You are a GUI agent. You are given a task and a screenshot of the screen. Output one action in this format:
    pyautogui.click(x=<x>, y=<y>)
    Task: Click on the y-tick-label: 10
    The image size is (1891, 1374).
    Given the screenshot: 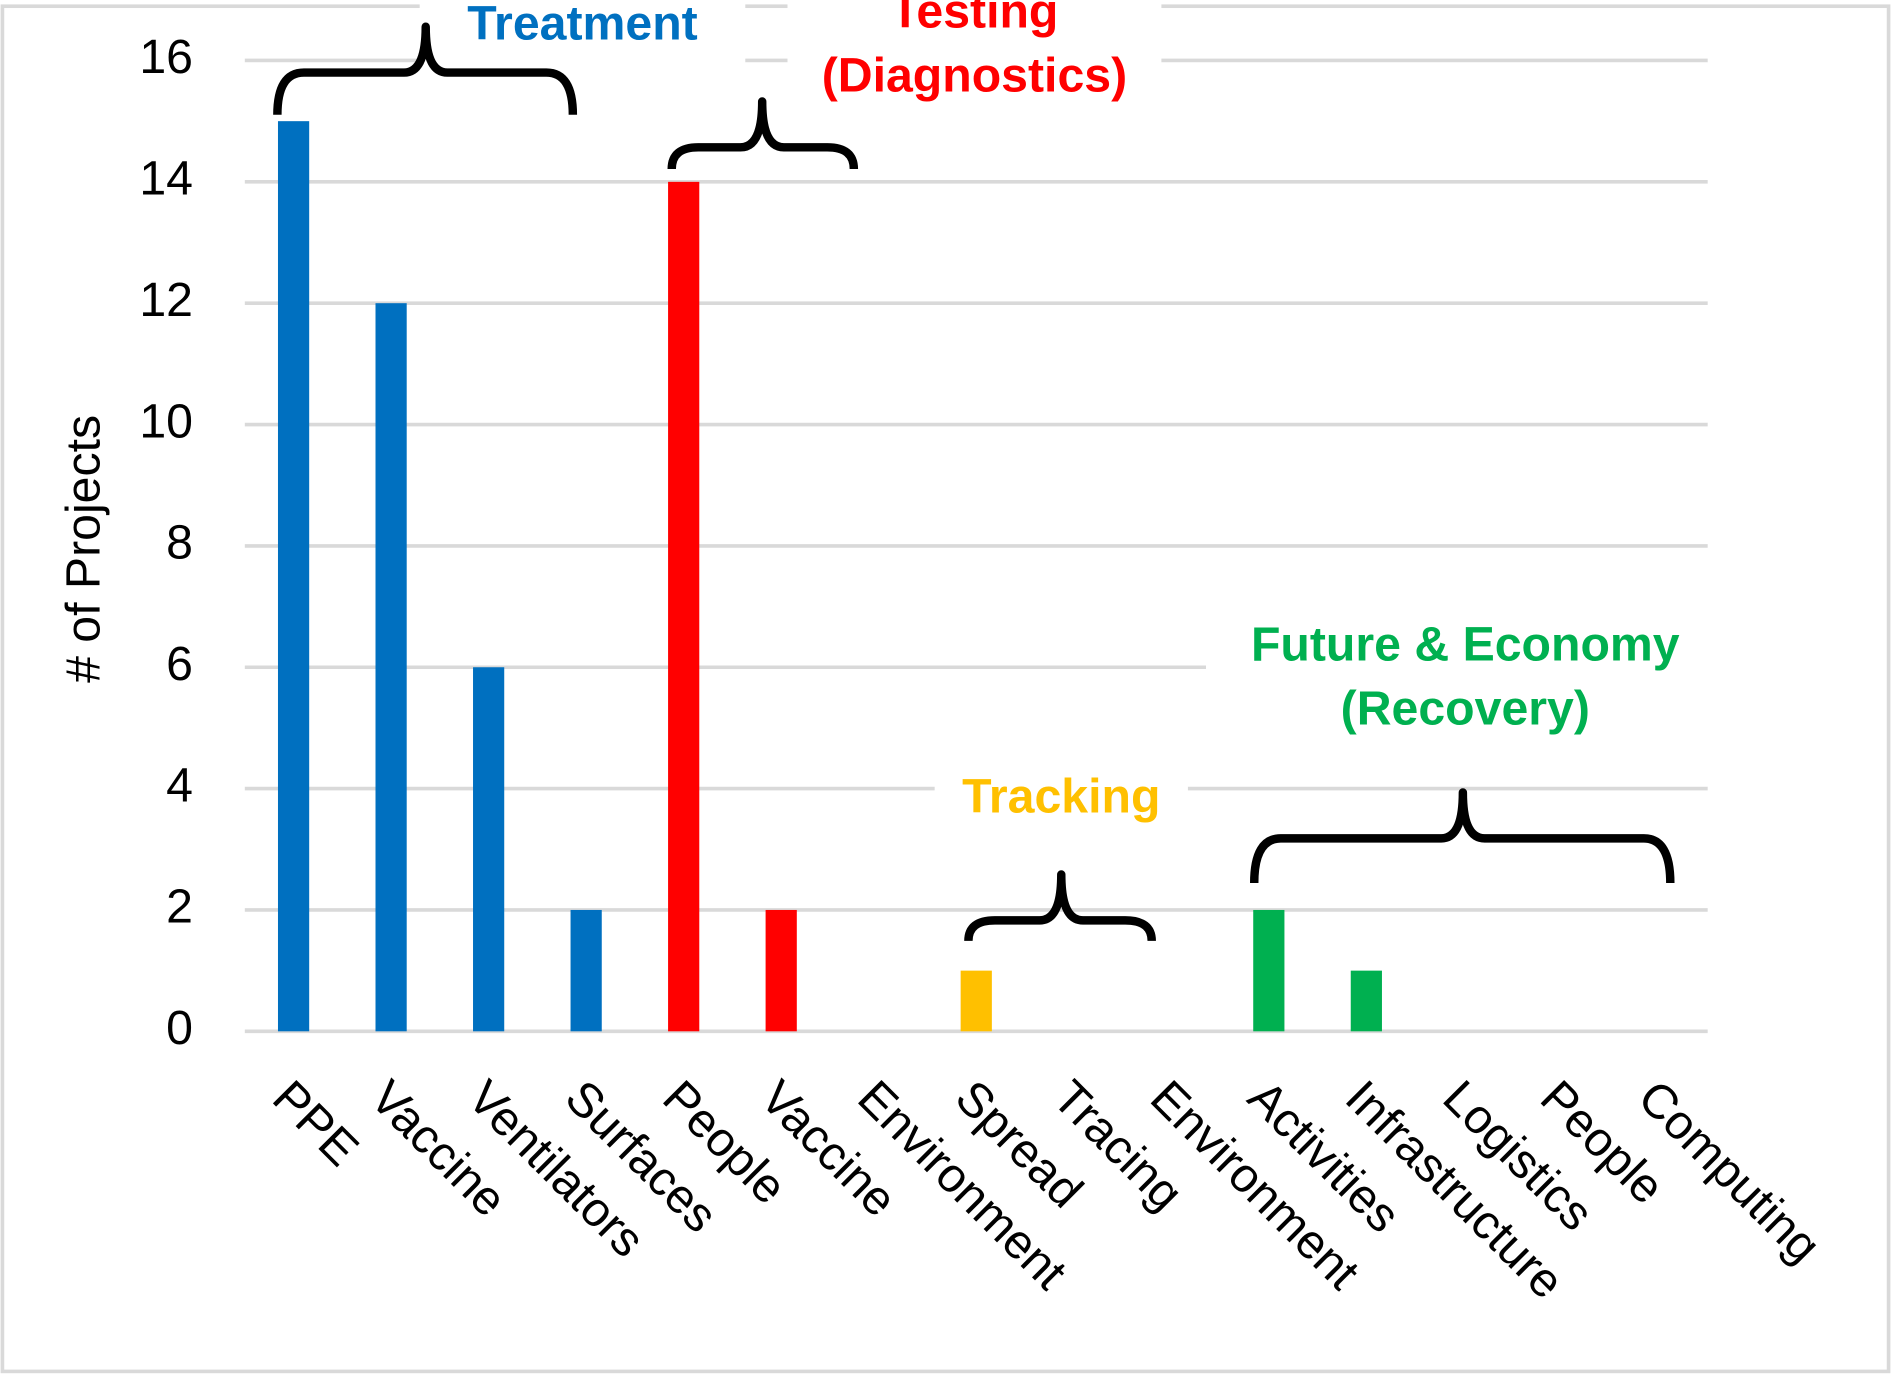 What is the action you would take?
    pyautogui.click(x=166, y=421)
    